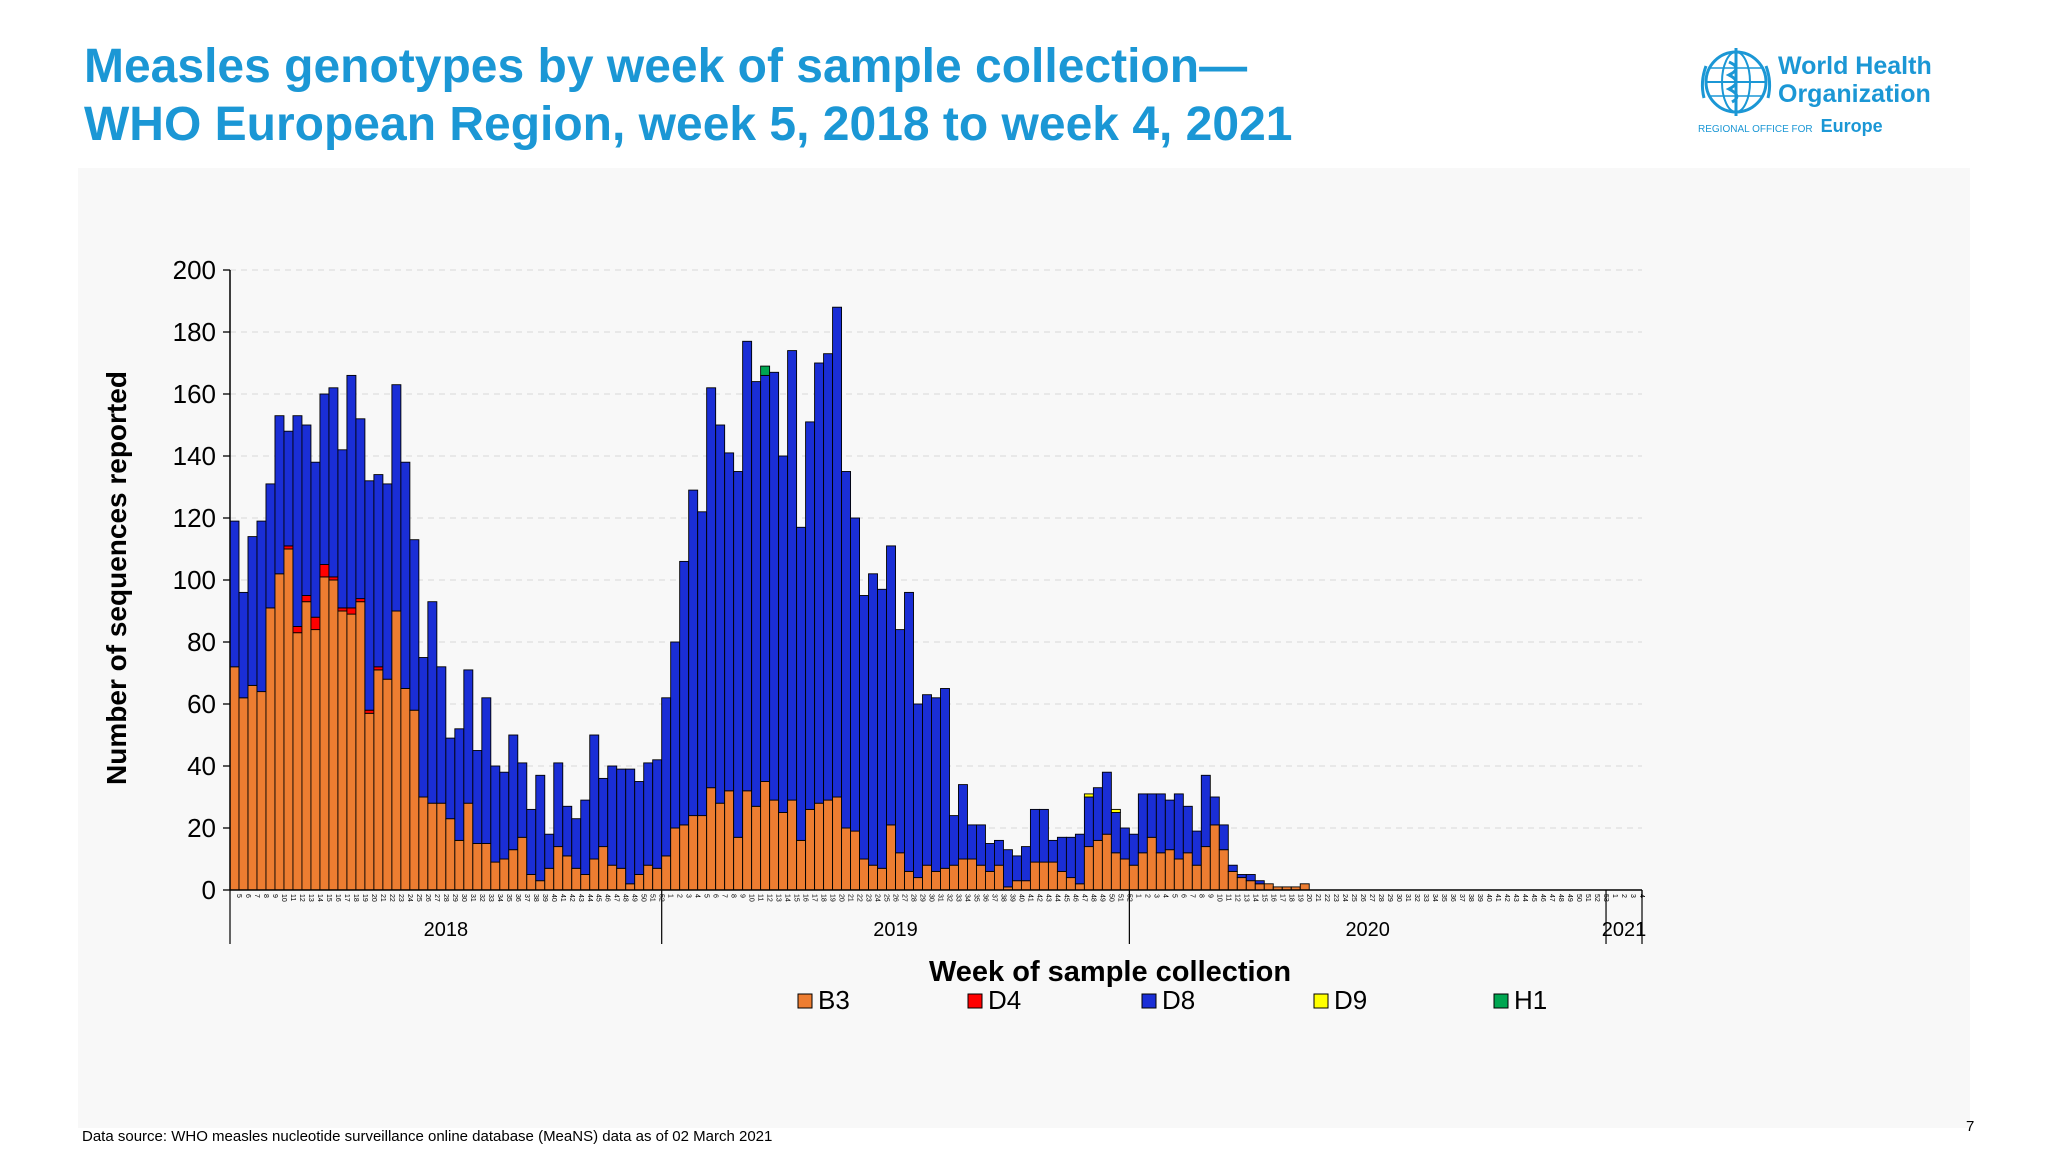 This screenshot has height=1152, width=2048. Describe the element at coordinates (1065, 898) in the screenshot. I see `x-tick-label: 45` at that location.